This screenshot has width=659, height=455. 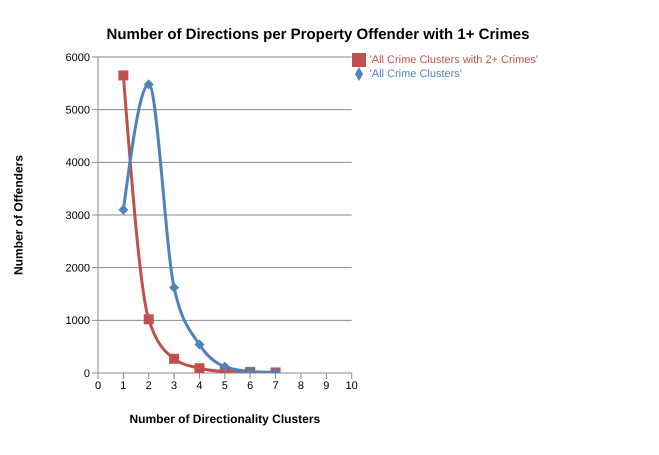 What do you see at coordinates (78, 110) in the screenshot?
I see `y-tick-label: 5000` at bounding box center [78, 110].